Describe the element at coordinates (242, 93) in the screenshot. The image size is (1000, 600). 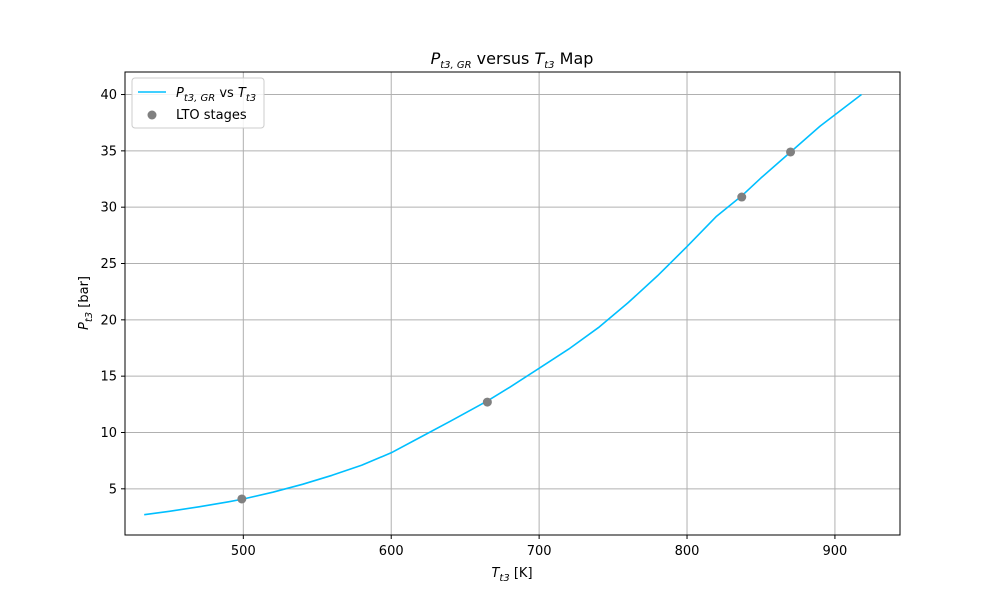
I see `legend-line-t-symbol: T` at that location.